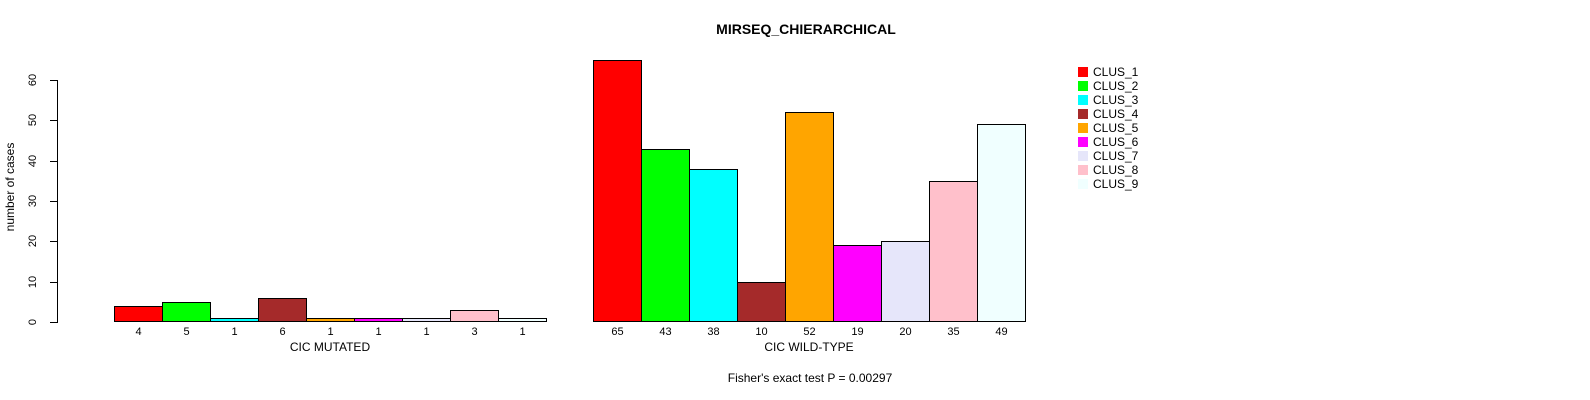  I want to click on bar-clus-1-cic-mutated, so click(138, 314).